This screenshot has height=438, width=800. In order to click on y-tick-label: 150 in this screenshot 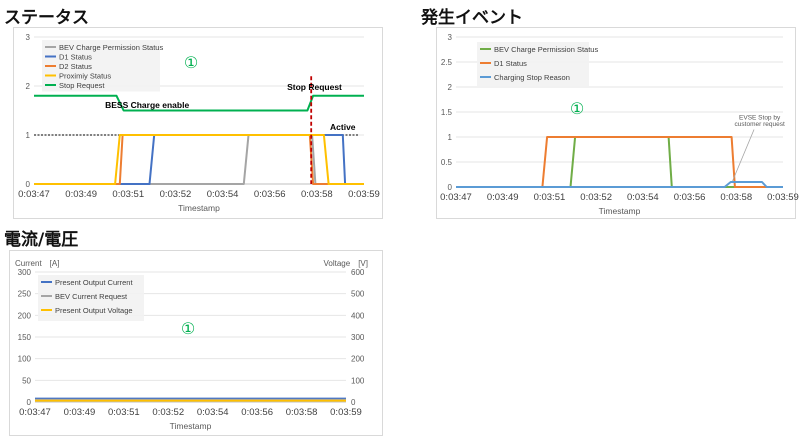, I will do `click(25, 337)`.